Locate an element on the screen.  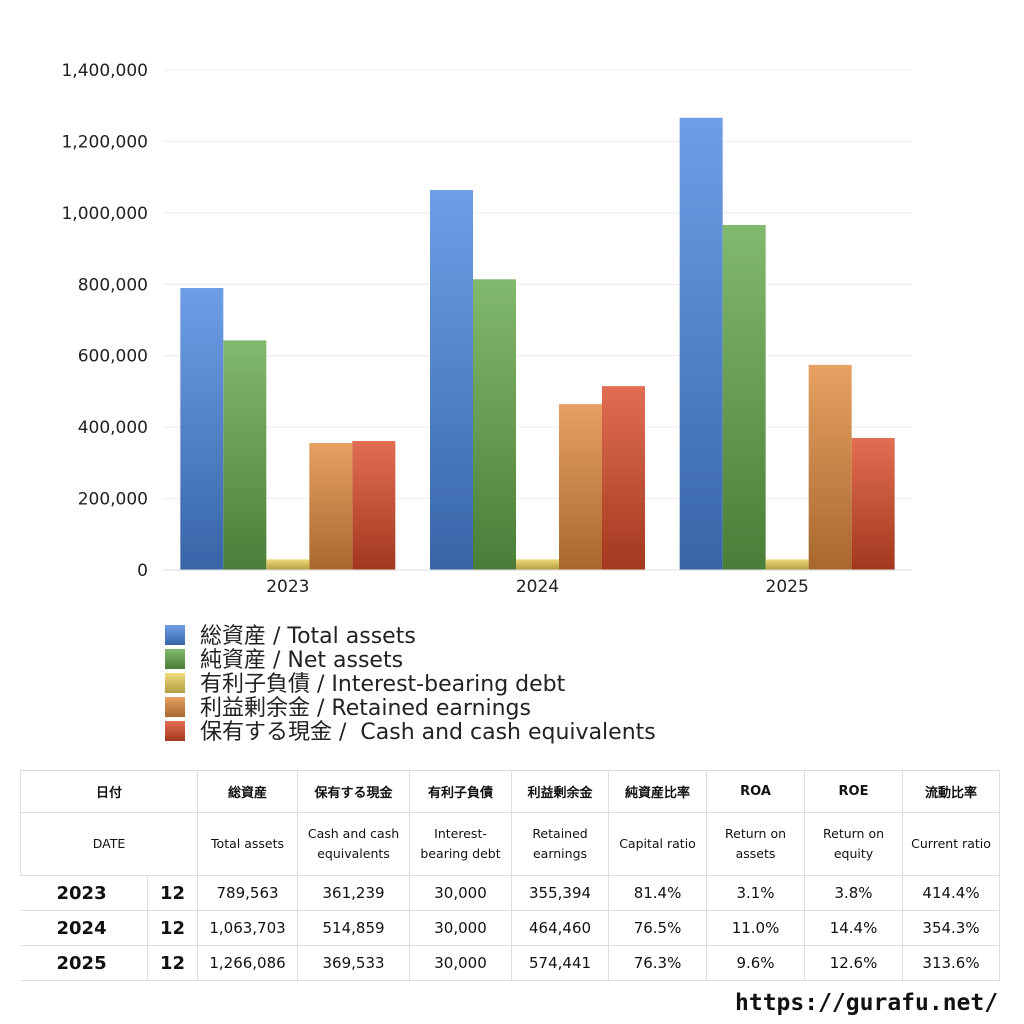
table-cell: Total assets is located at coordinates (248, 844).